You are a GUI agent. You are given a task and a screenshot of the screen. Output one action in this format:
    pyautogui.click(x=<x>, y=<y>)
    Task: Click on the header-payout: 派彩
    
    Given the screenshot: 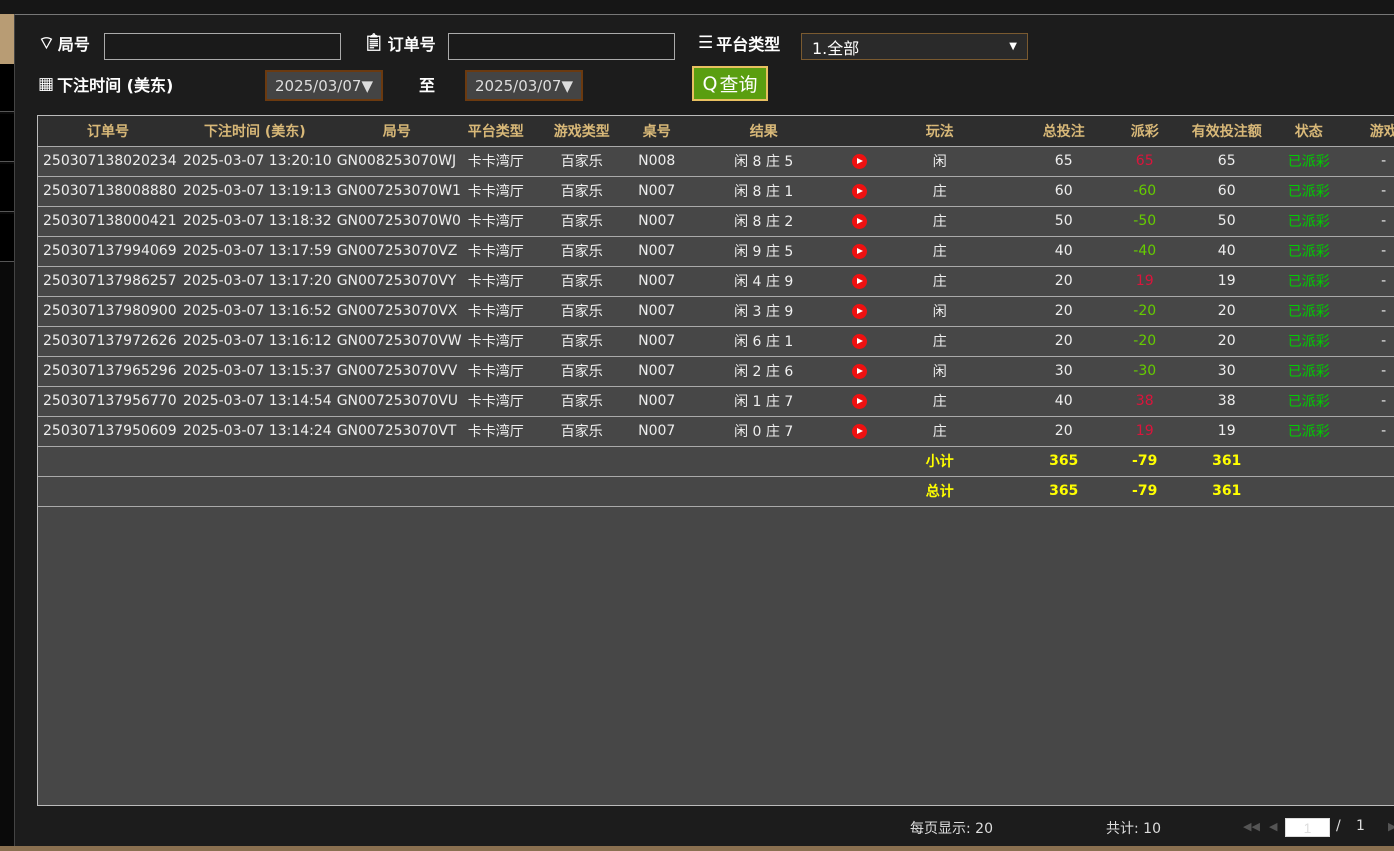 What is the action you would take?
    pyautogui.click(x=1144, y=131)
    